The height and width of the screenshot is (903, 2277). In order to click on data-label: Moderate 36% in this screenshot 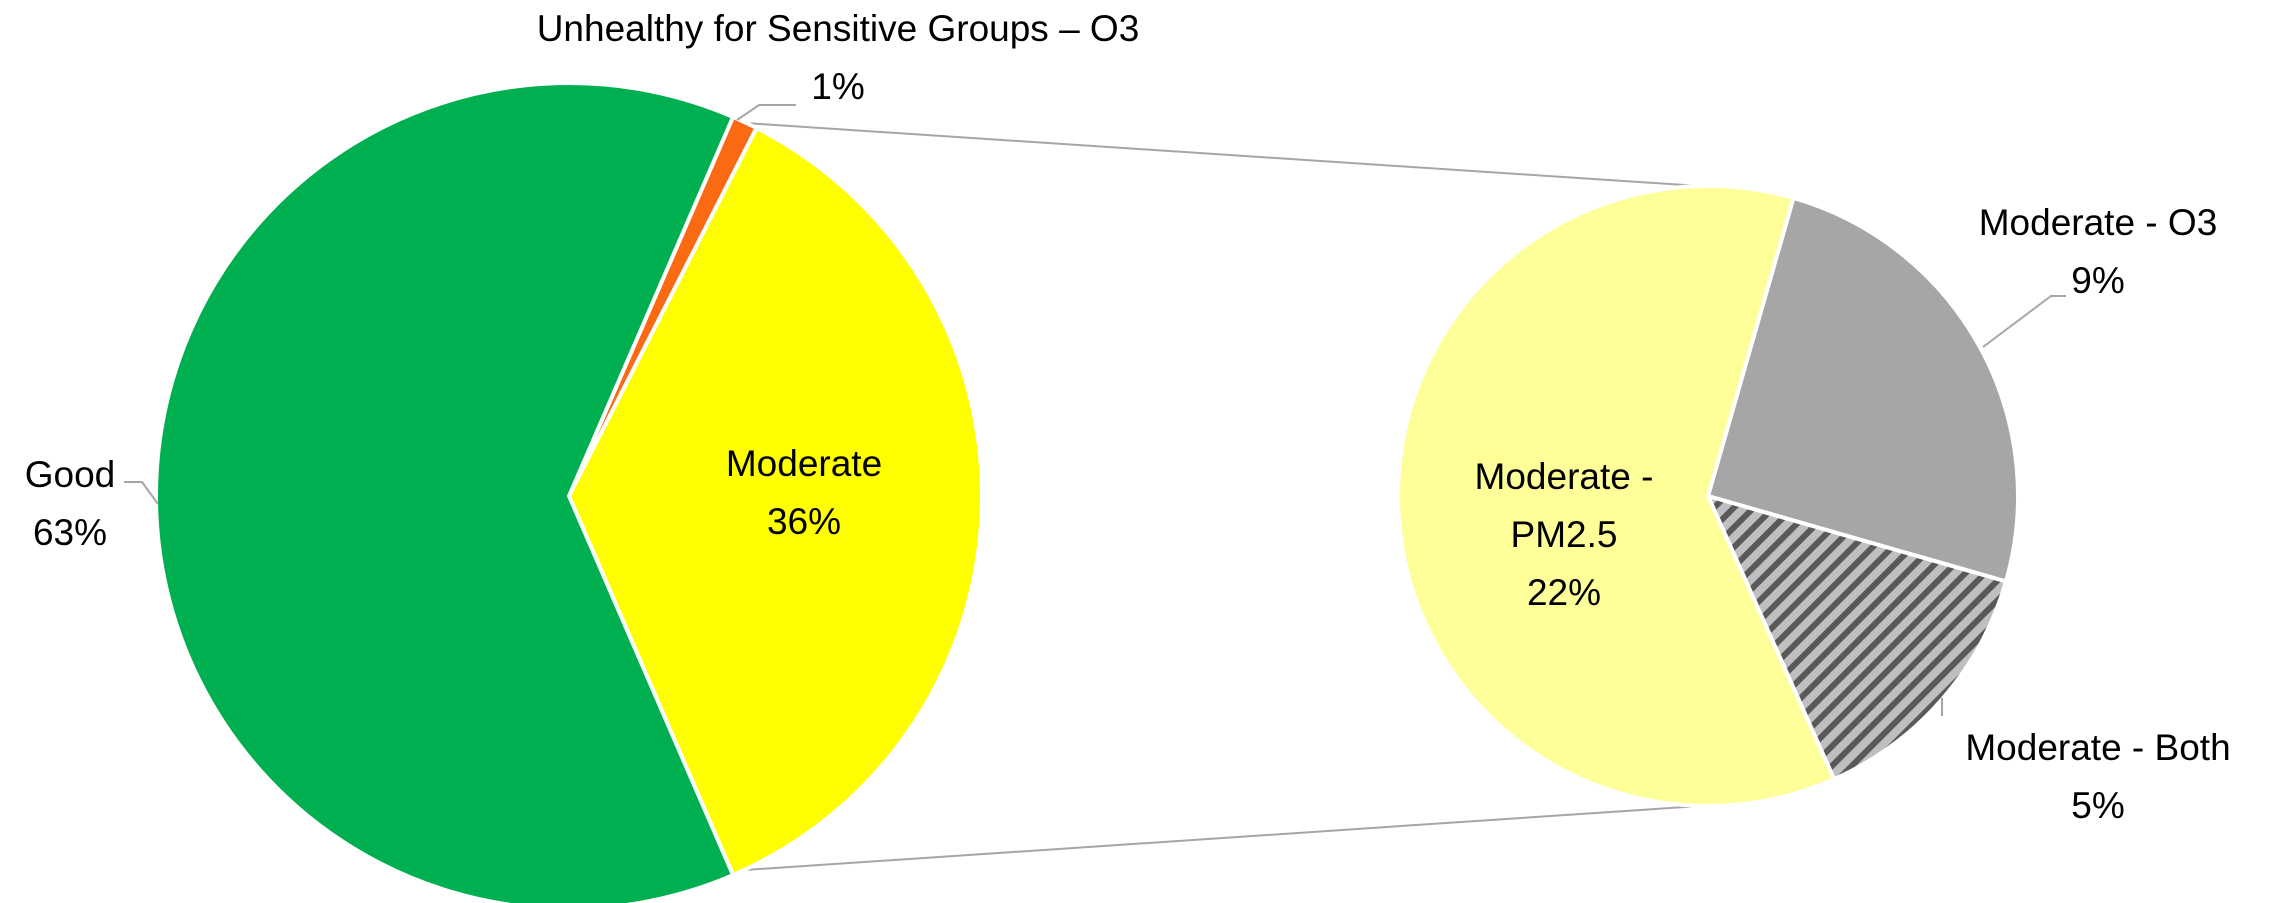, I will do `click(804, 493)`.